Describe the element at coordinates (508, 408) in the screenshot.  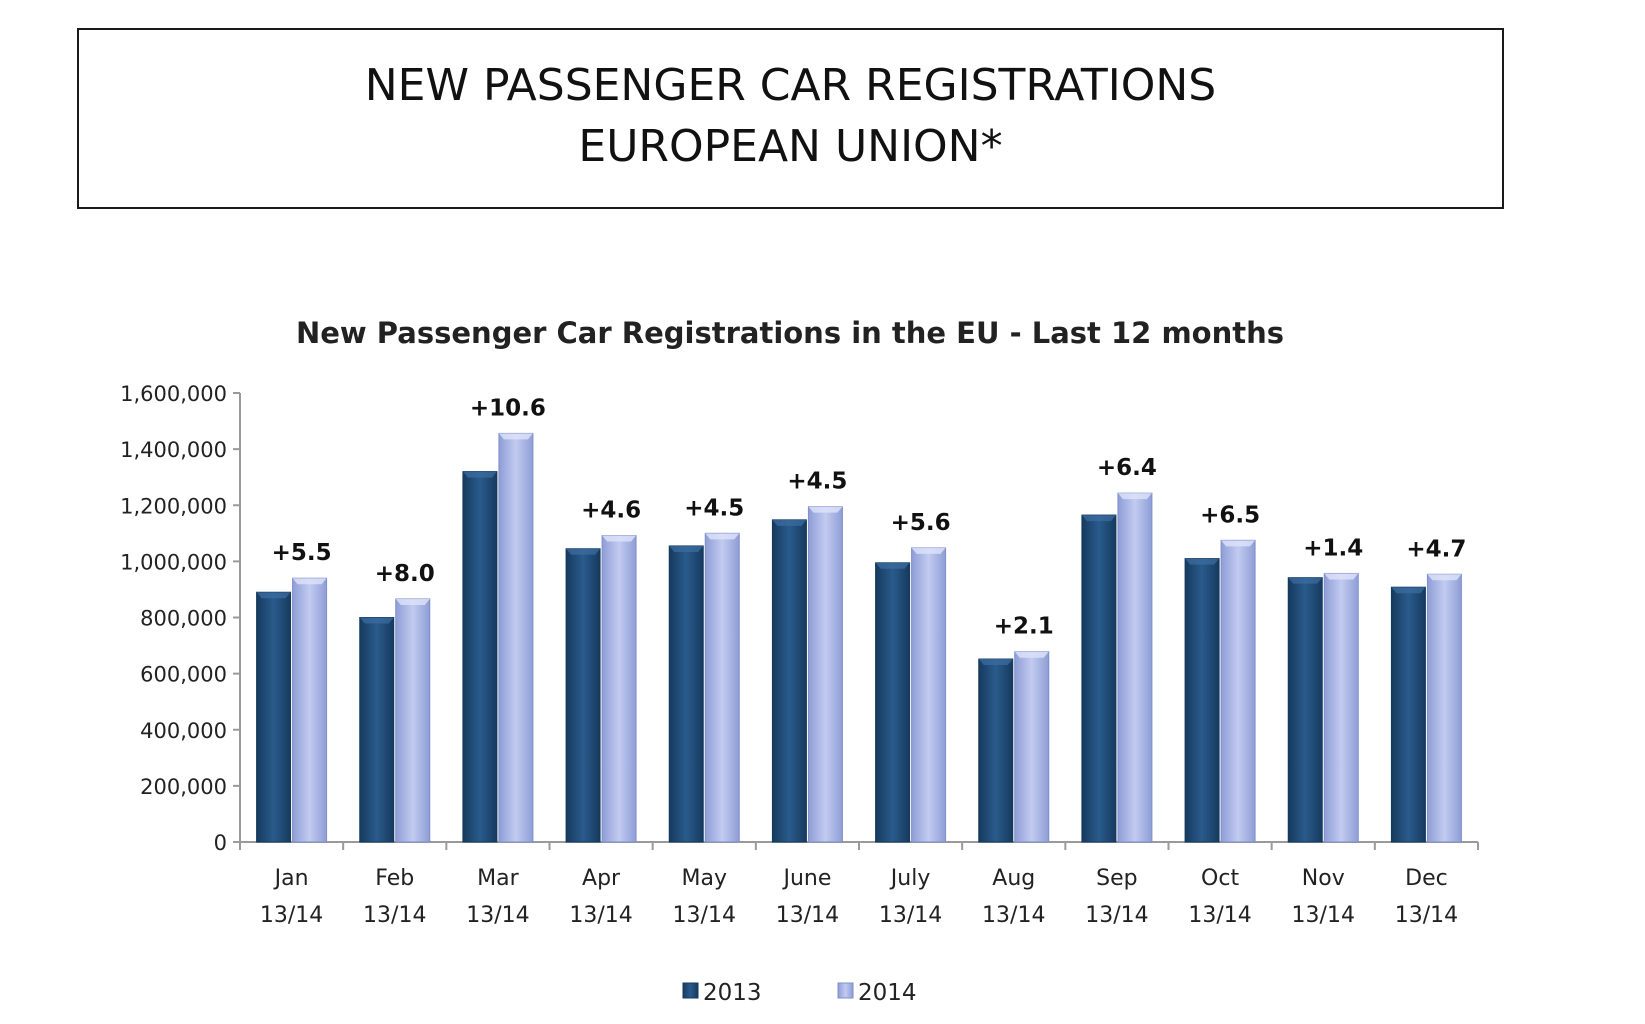
I see `data-label: +10.6` at that location.